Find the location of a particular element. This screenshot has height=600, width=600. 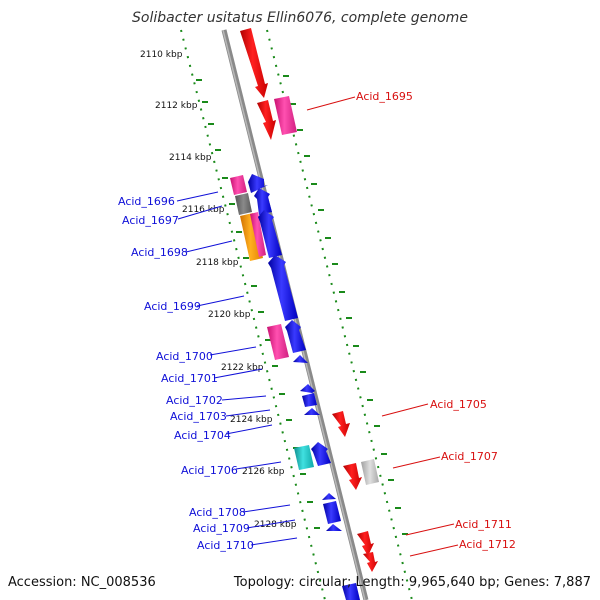

gene-label: Acid_1709 is located at coordinates (221, 528).